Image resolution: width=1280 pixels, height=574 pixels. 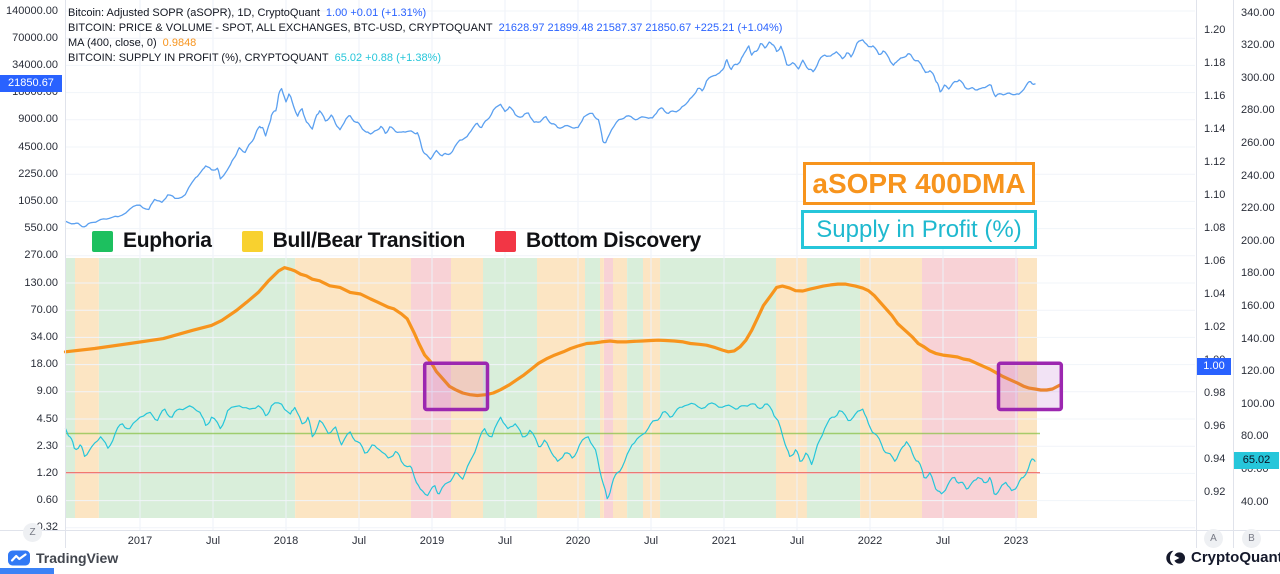 I want to click on supply-value-badge: 65.02, so click(x=1256, y=460).